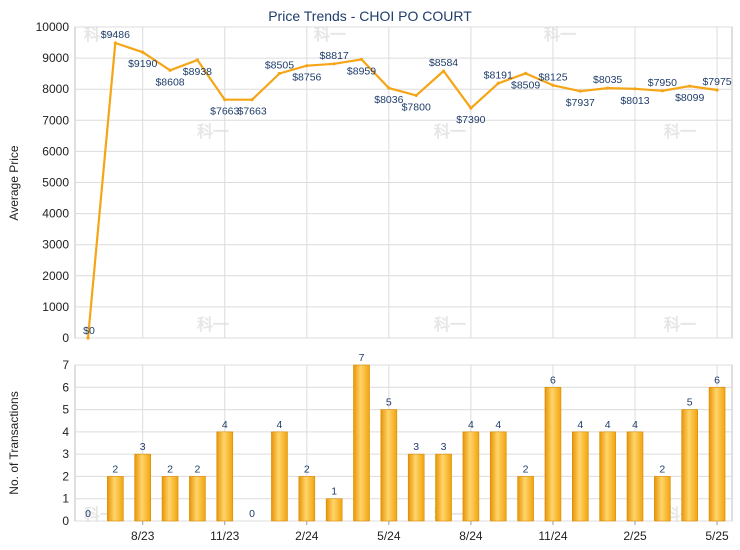 This screenshot has height=550, width=740. I want to click on transactions-x-tick-label: 8/24, so click(471, 536).